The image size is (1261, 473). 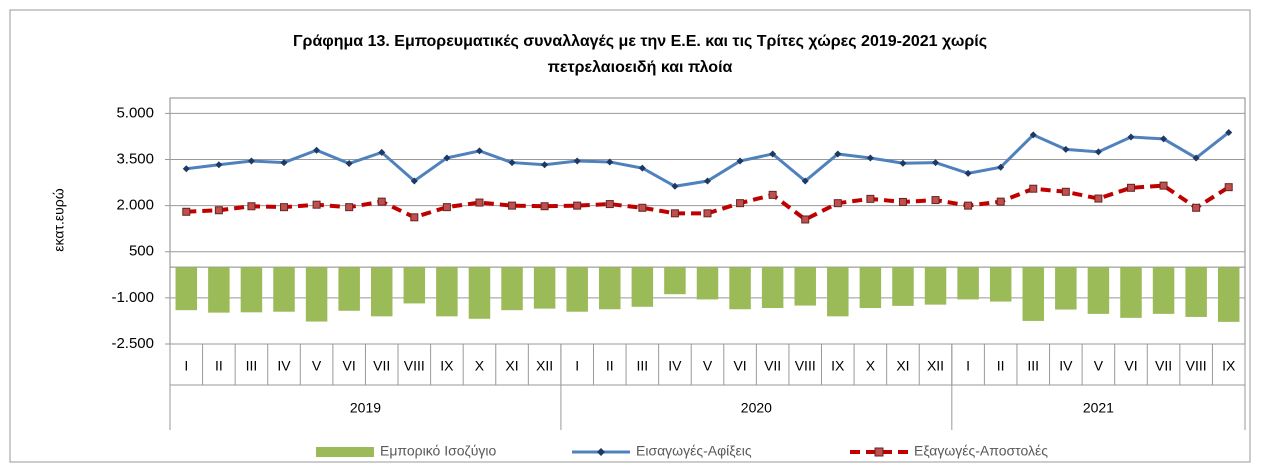 I want to click on x-tick-label: XII, so click(x=935, y=366).